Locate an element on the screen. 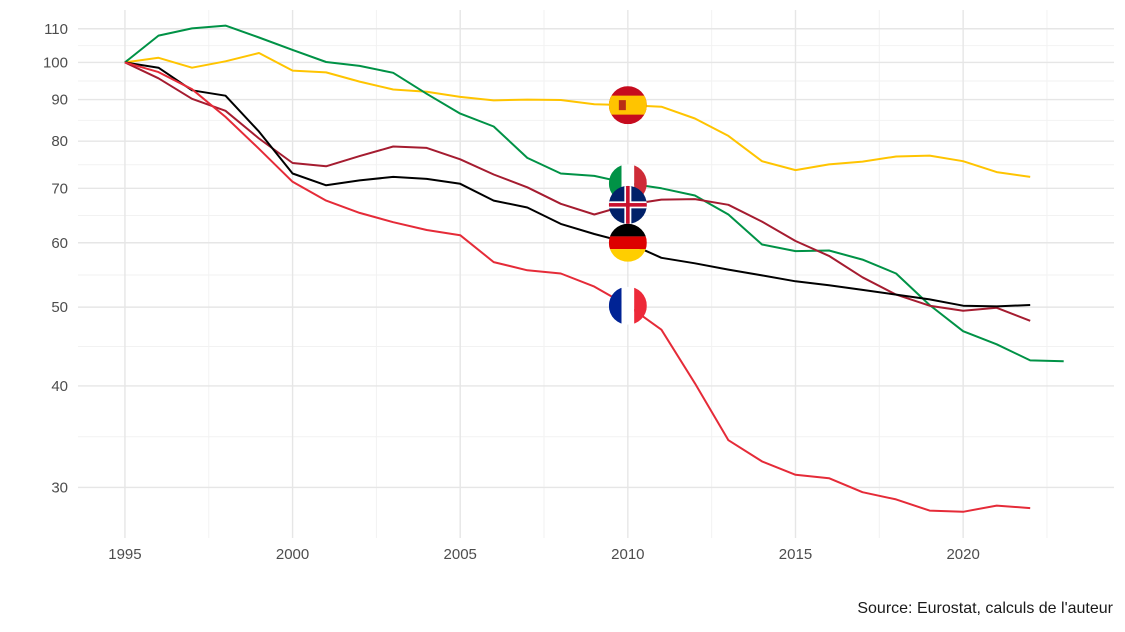 This screenshot has height=632, width=1125. spain-flag-icon is located at coordinates (627, 105).